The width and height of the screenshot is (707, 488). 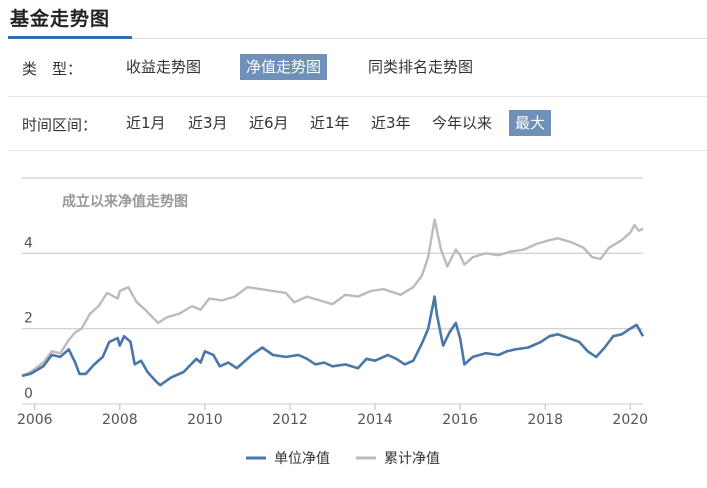 What do you see at coordinates (357, 68) in the screenshot?
I see `chart-type-row: 类 型： 收益走势图 净值走势图 同类排名走势图` at bounding box center [357, 68].